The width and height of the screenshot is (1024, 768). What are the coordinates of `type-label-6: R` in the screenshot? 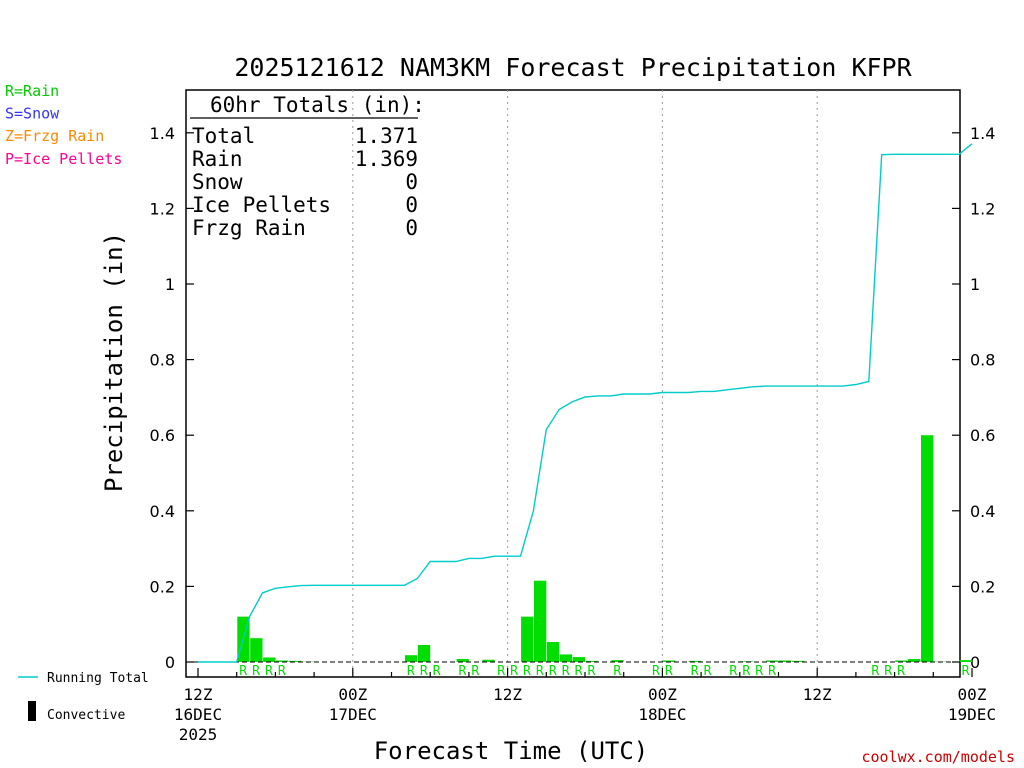 It's located at (269, 671).